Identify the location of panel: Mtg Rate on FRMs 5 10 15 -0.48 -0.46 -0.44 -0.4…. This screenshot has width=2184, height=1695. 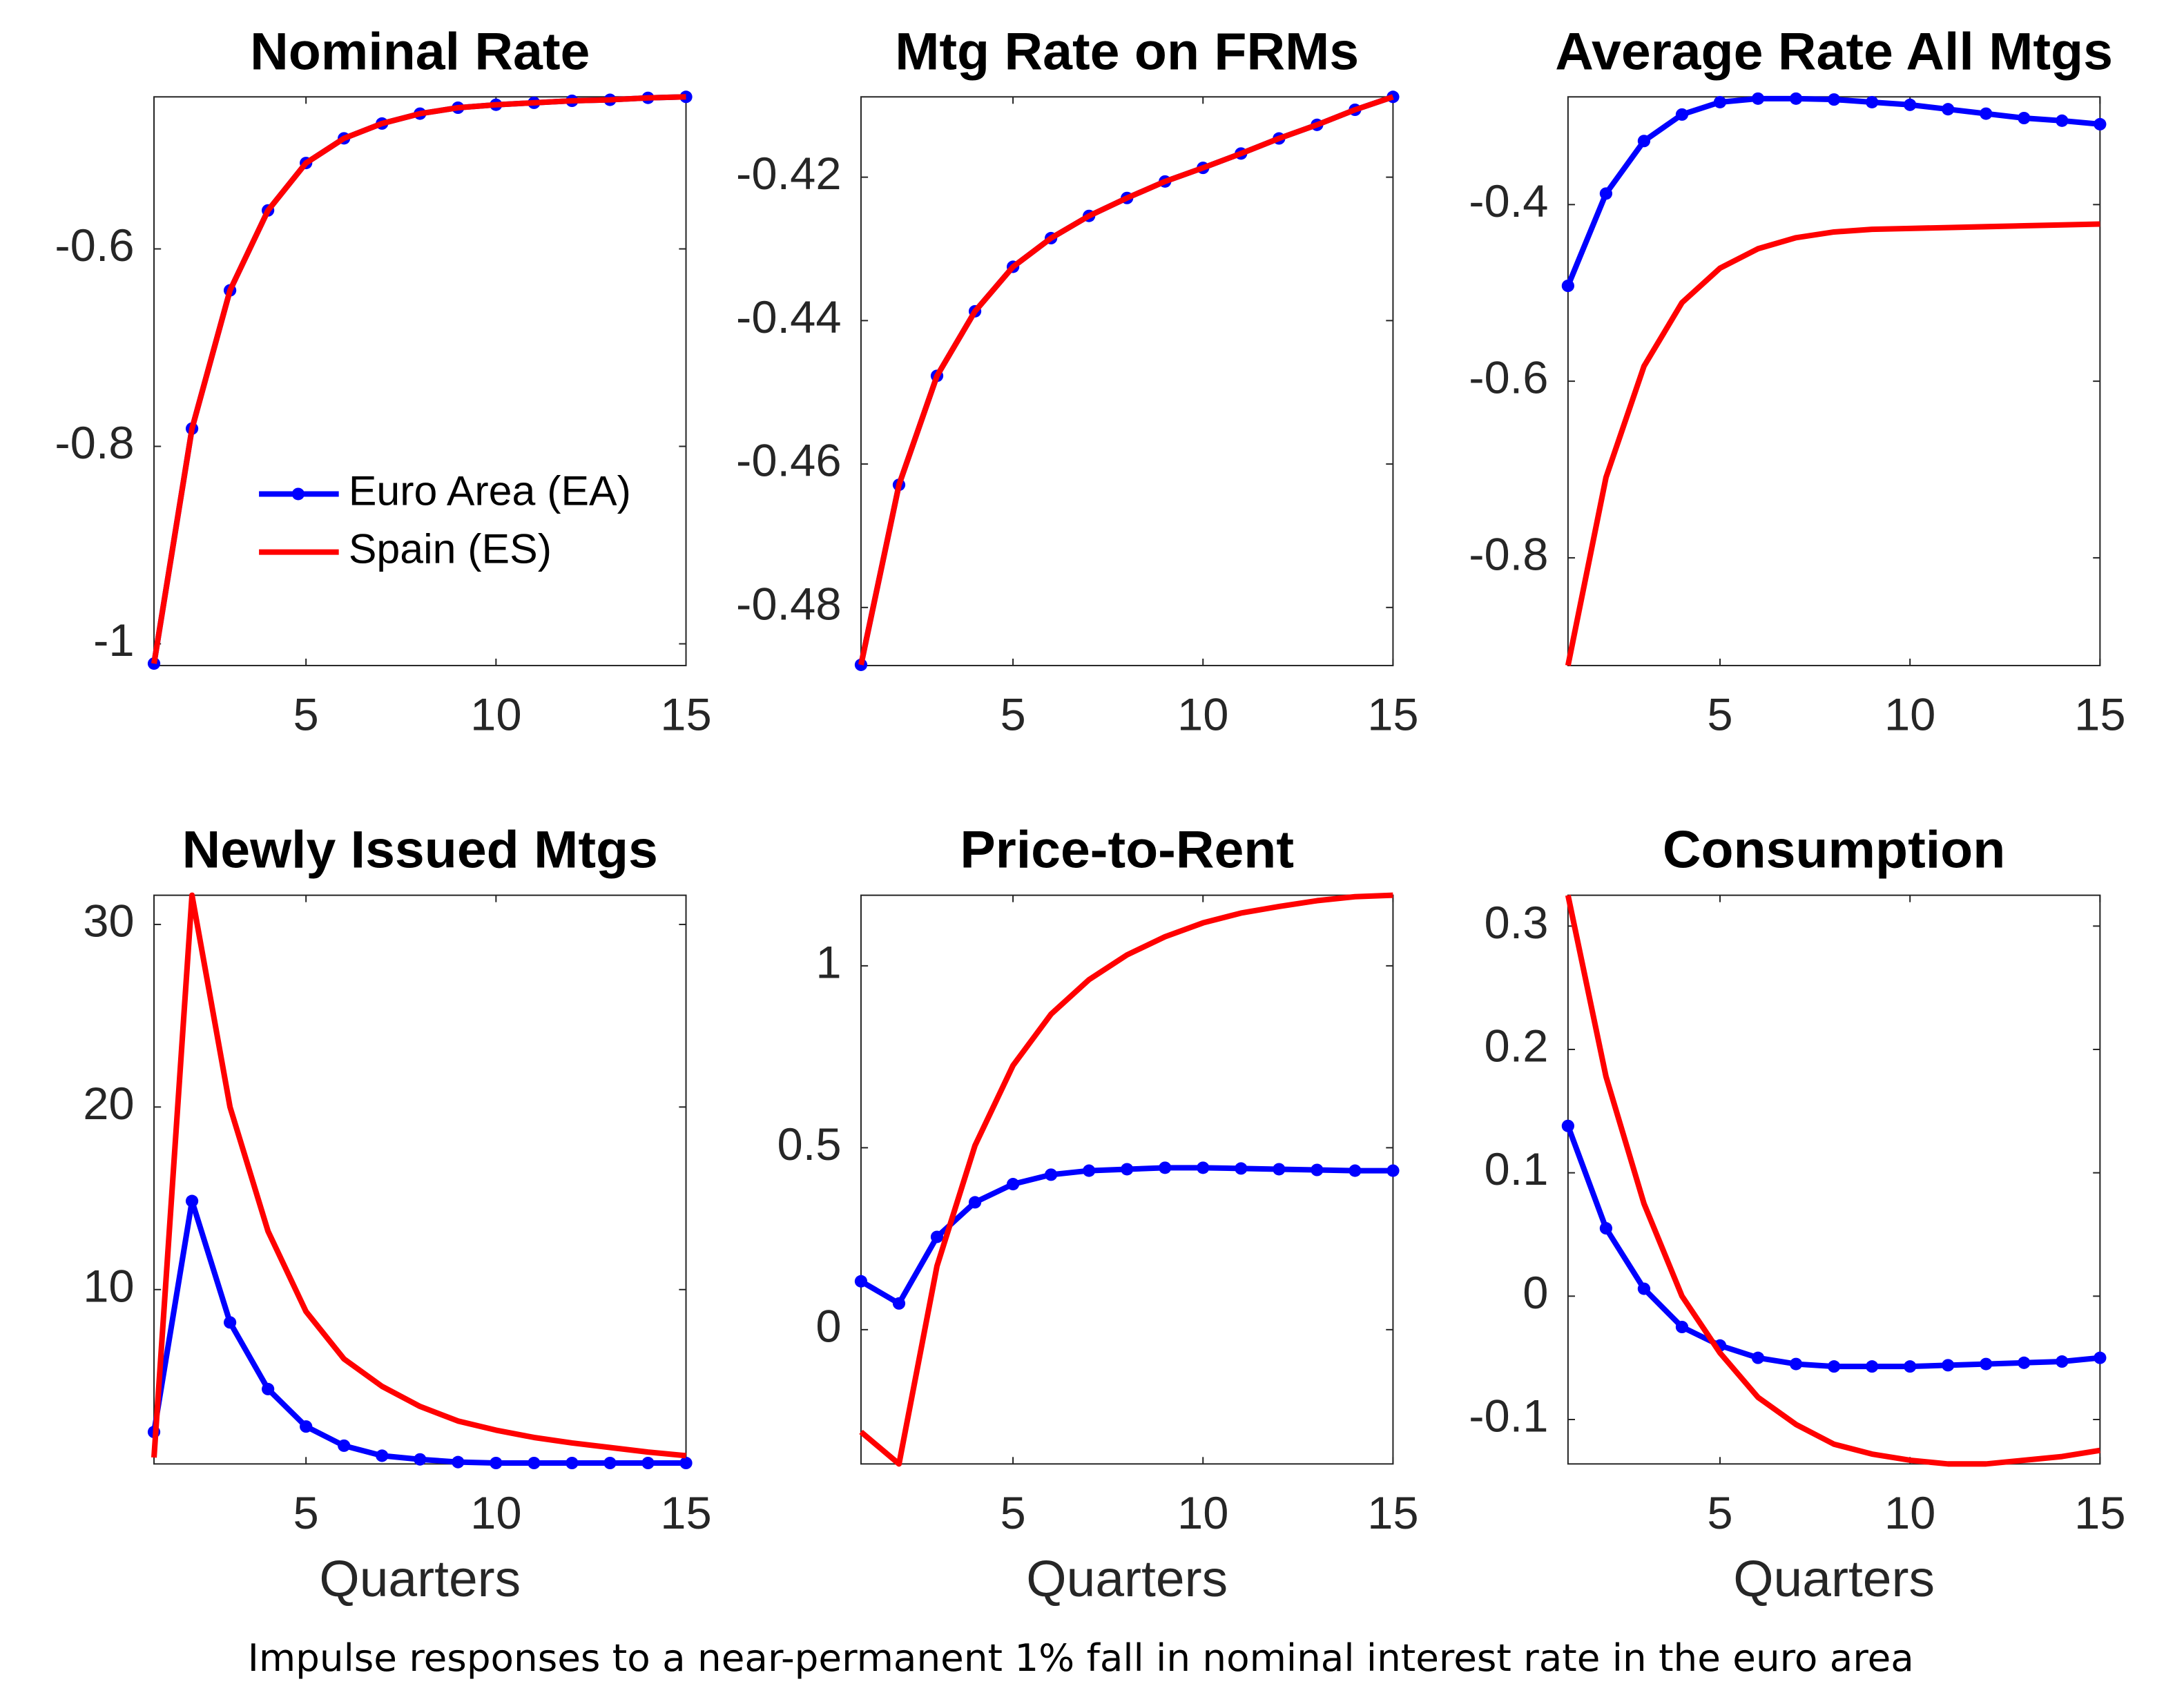
(1077, 382).